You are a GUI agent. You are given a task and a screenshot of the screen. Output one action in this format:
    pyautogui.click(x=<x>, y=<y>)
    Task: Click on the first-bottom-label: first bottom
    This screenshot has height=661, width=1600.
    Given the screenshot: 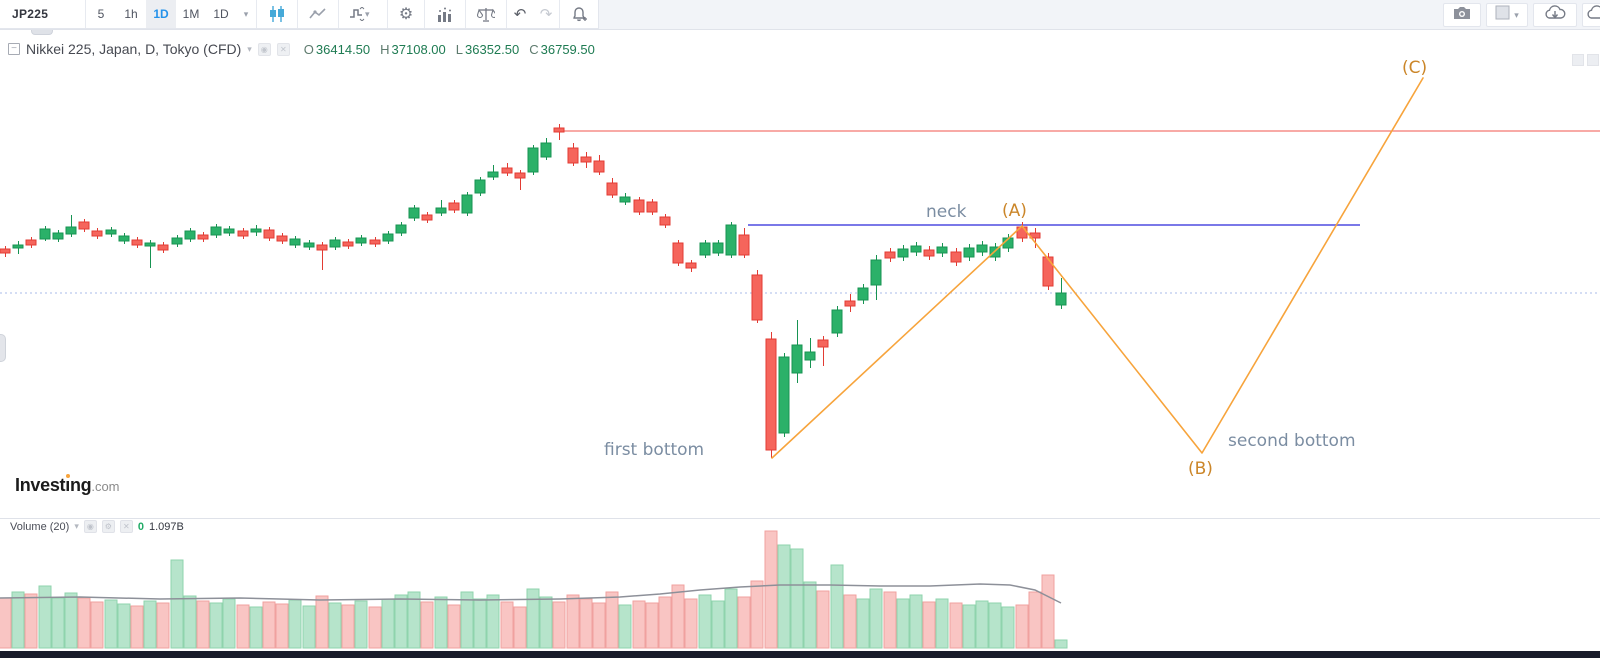 What is the action you would take?
    pyautogui.click(x=654, y=450)
    